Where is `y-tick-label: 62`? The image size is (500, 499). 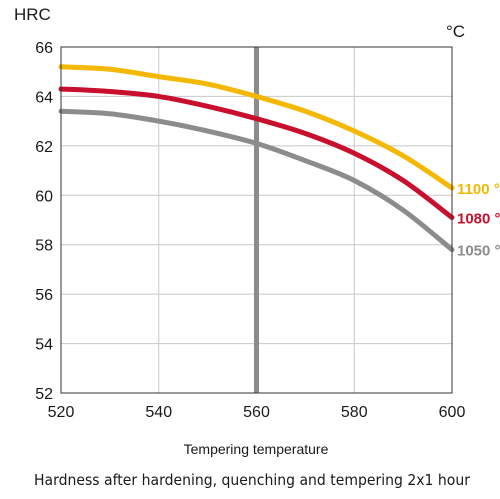 y-tick-label: 62 is located at coordinates (44, 147).